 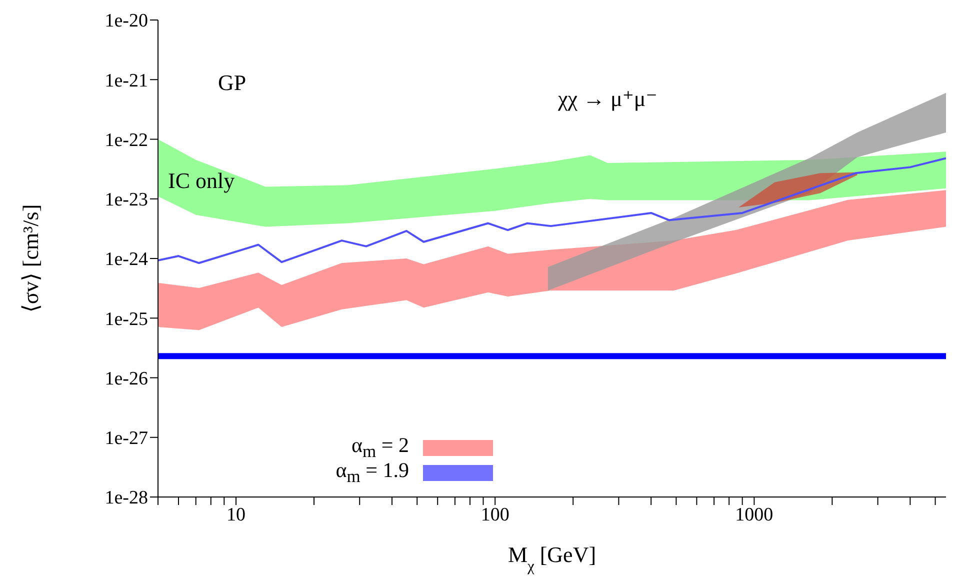 What do you see at coordinates (201, 181) in the screenshot?
I see `annotation: IC only` at bounding box center [201, 181].